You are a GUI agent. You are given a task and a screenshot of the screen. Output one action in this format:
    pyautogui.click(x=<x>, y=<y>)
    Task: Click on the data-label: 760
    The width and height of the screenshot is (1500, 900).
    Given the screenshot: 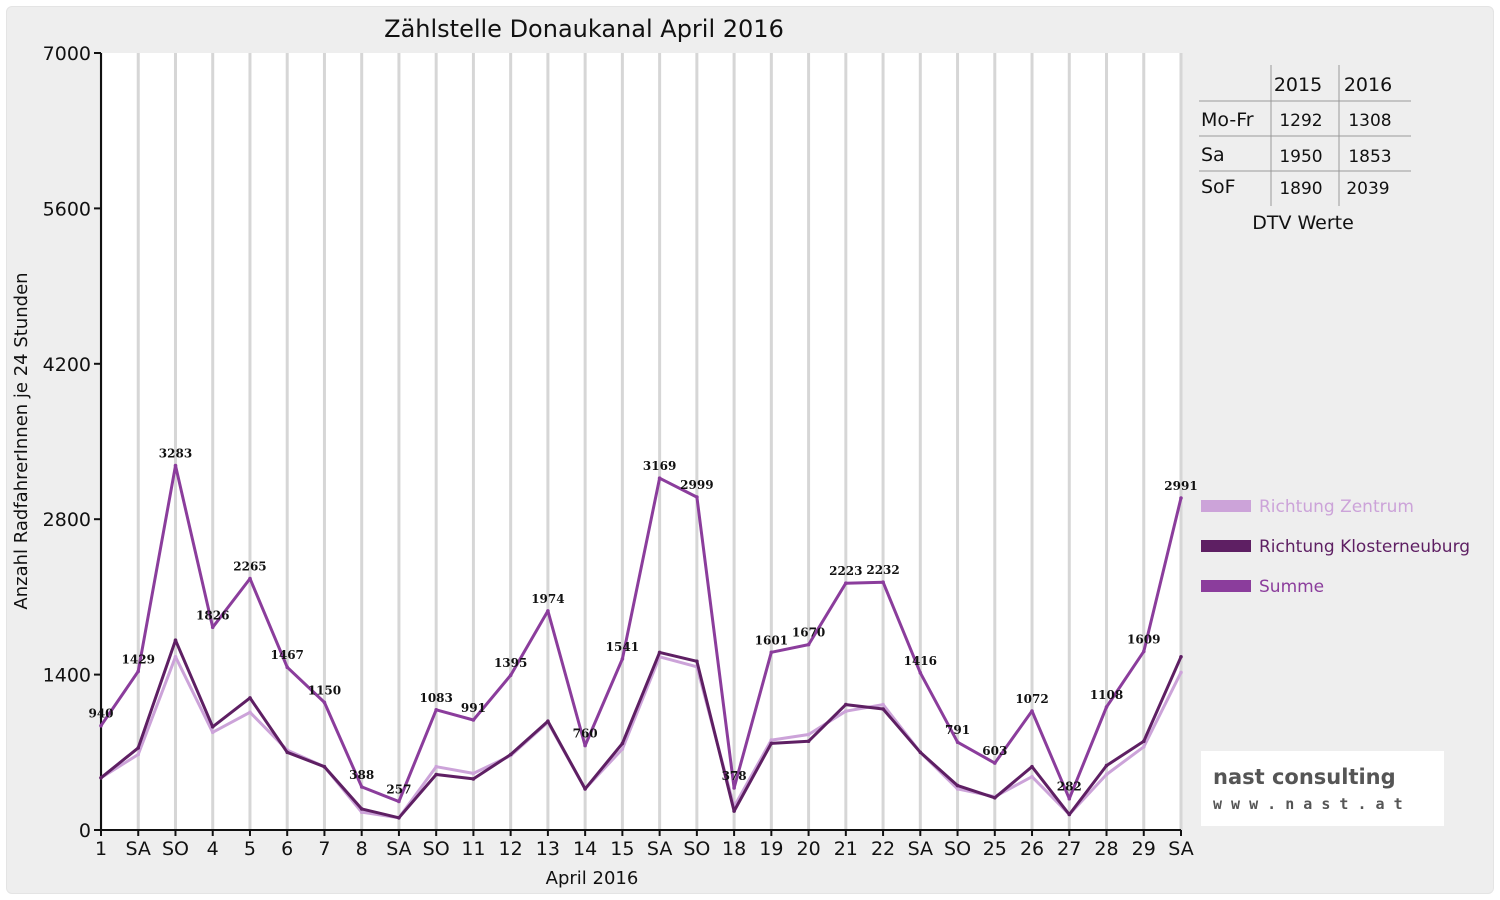 What is the action you would take?
    pyautogui.click(x=585, y=734)
    